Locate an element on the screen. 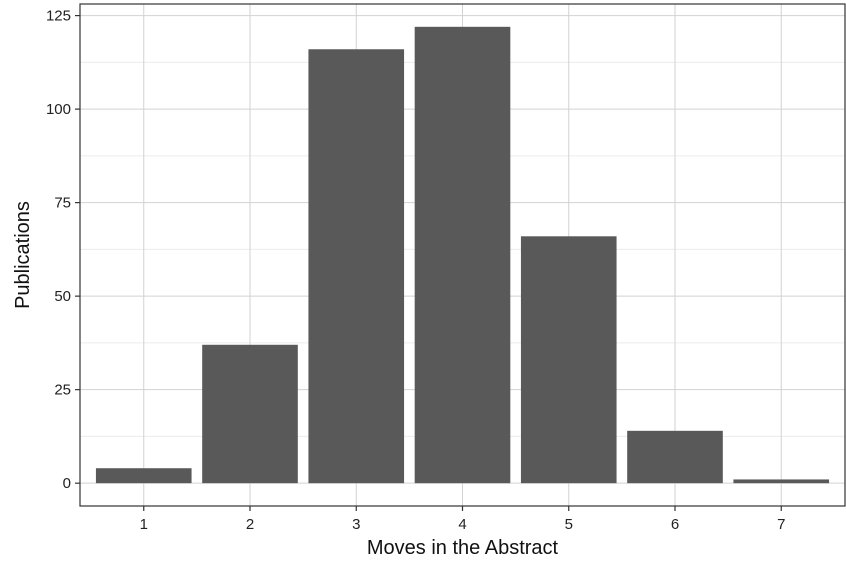 Image resolution: width=846 pixels, height=561 pixels. y-axis-ticks: 0 25 50 75 100 125 is located at coordinates (63, 250).